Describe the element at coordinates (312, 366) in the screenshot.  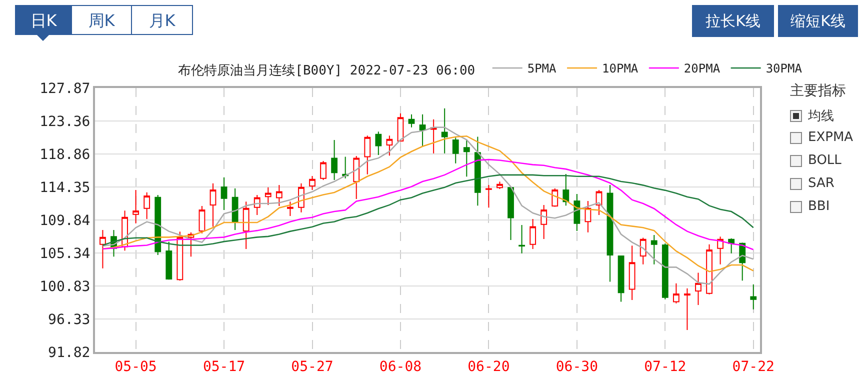
I see `x-tick-label: 05-27` at that location.